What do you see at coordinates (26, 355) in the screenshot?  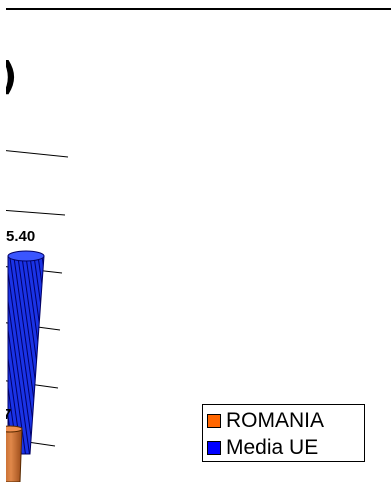 I see `bar-media-ue` at bounding box center [26, 355].